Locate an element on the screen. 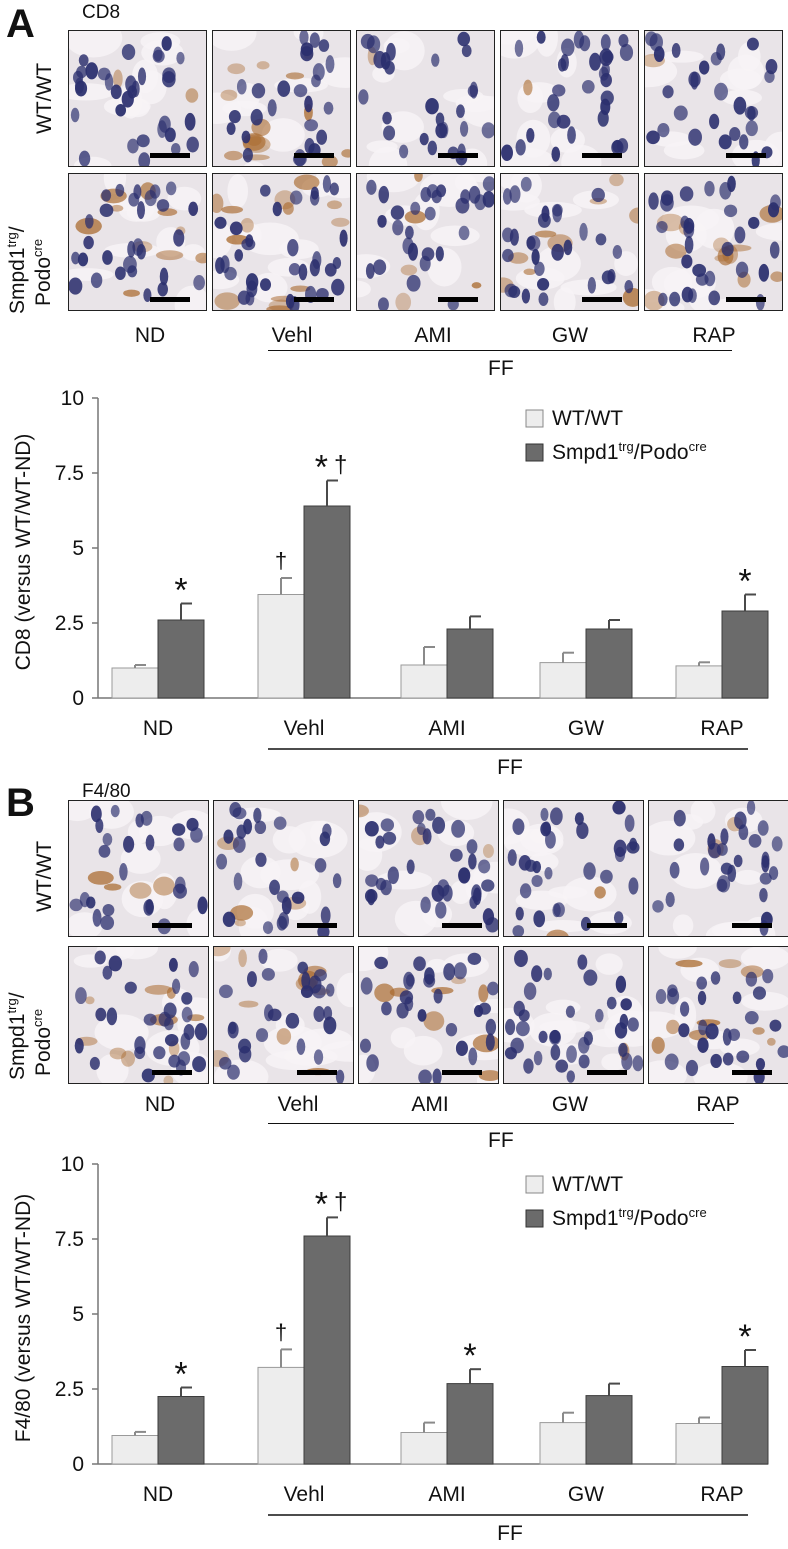 The image size is (788, 1549). f480-bar-tg-nd is located at coordinates (181, 1430).